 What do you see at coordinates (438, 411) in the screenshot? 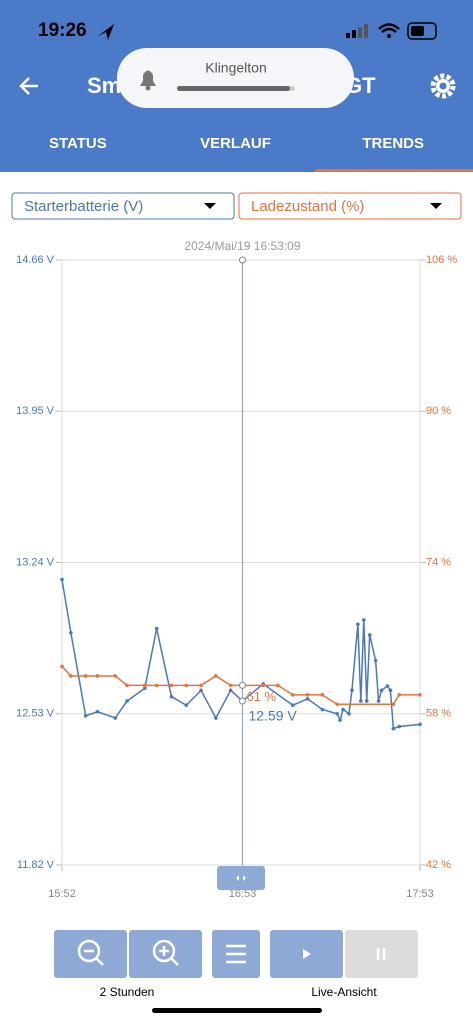
I see `y2-tick-label: 90 %` at bounding box center [438, 411].